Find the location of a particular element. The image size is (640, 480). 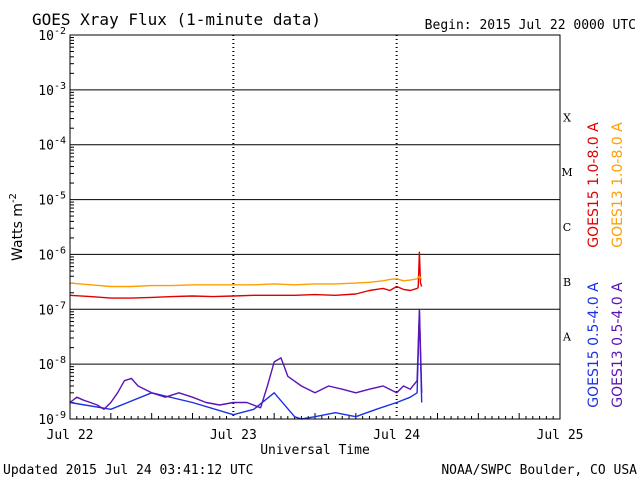

y-tick-label: 10⁻³ is located at coordinates (52, 90).